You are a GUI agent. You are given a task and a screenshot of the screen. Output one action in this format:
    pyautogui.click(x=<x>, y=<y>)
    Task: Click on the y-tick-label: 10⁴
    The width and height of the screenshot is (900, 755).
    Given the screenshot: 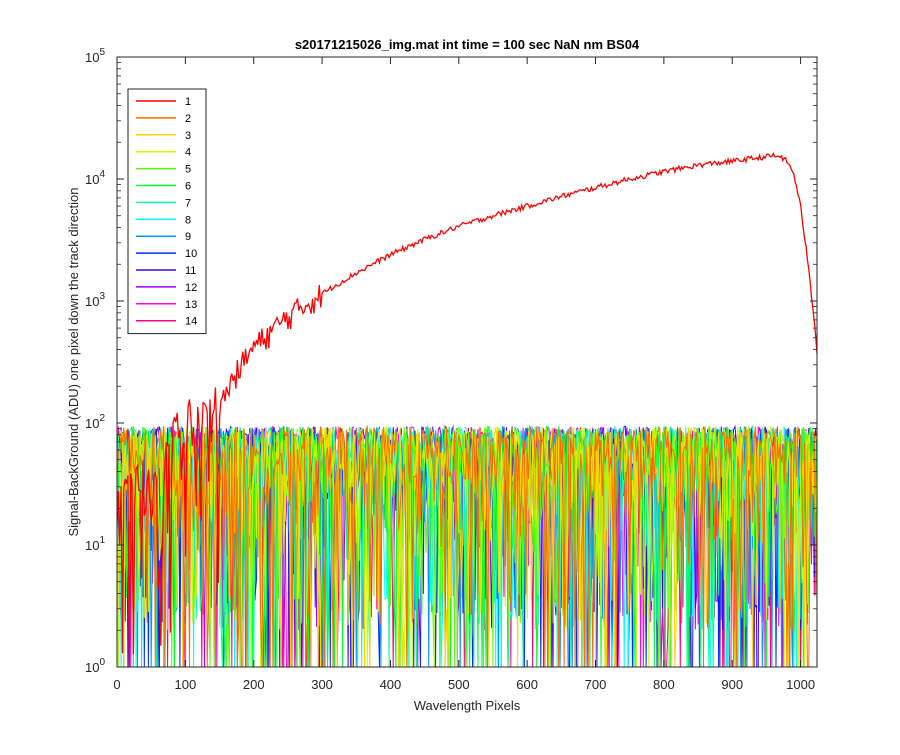 What is the action you would take?
    pyautogui.click(x=95, y=178)
    